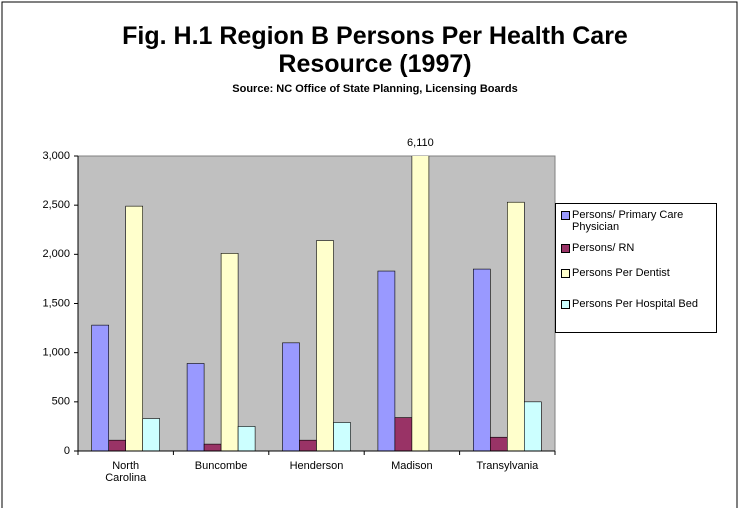  What do you see at coordinates (635, 304) in the screenshot?
I see `legend-label: Persons Per Hospital Bed` at bounding box center [635, 304].